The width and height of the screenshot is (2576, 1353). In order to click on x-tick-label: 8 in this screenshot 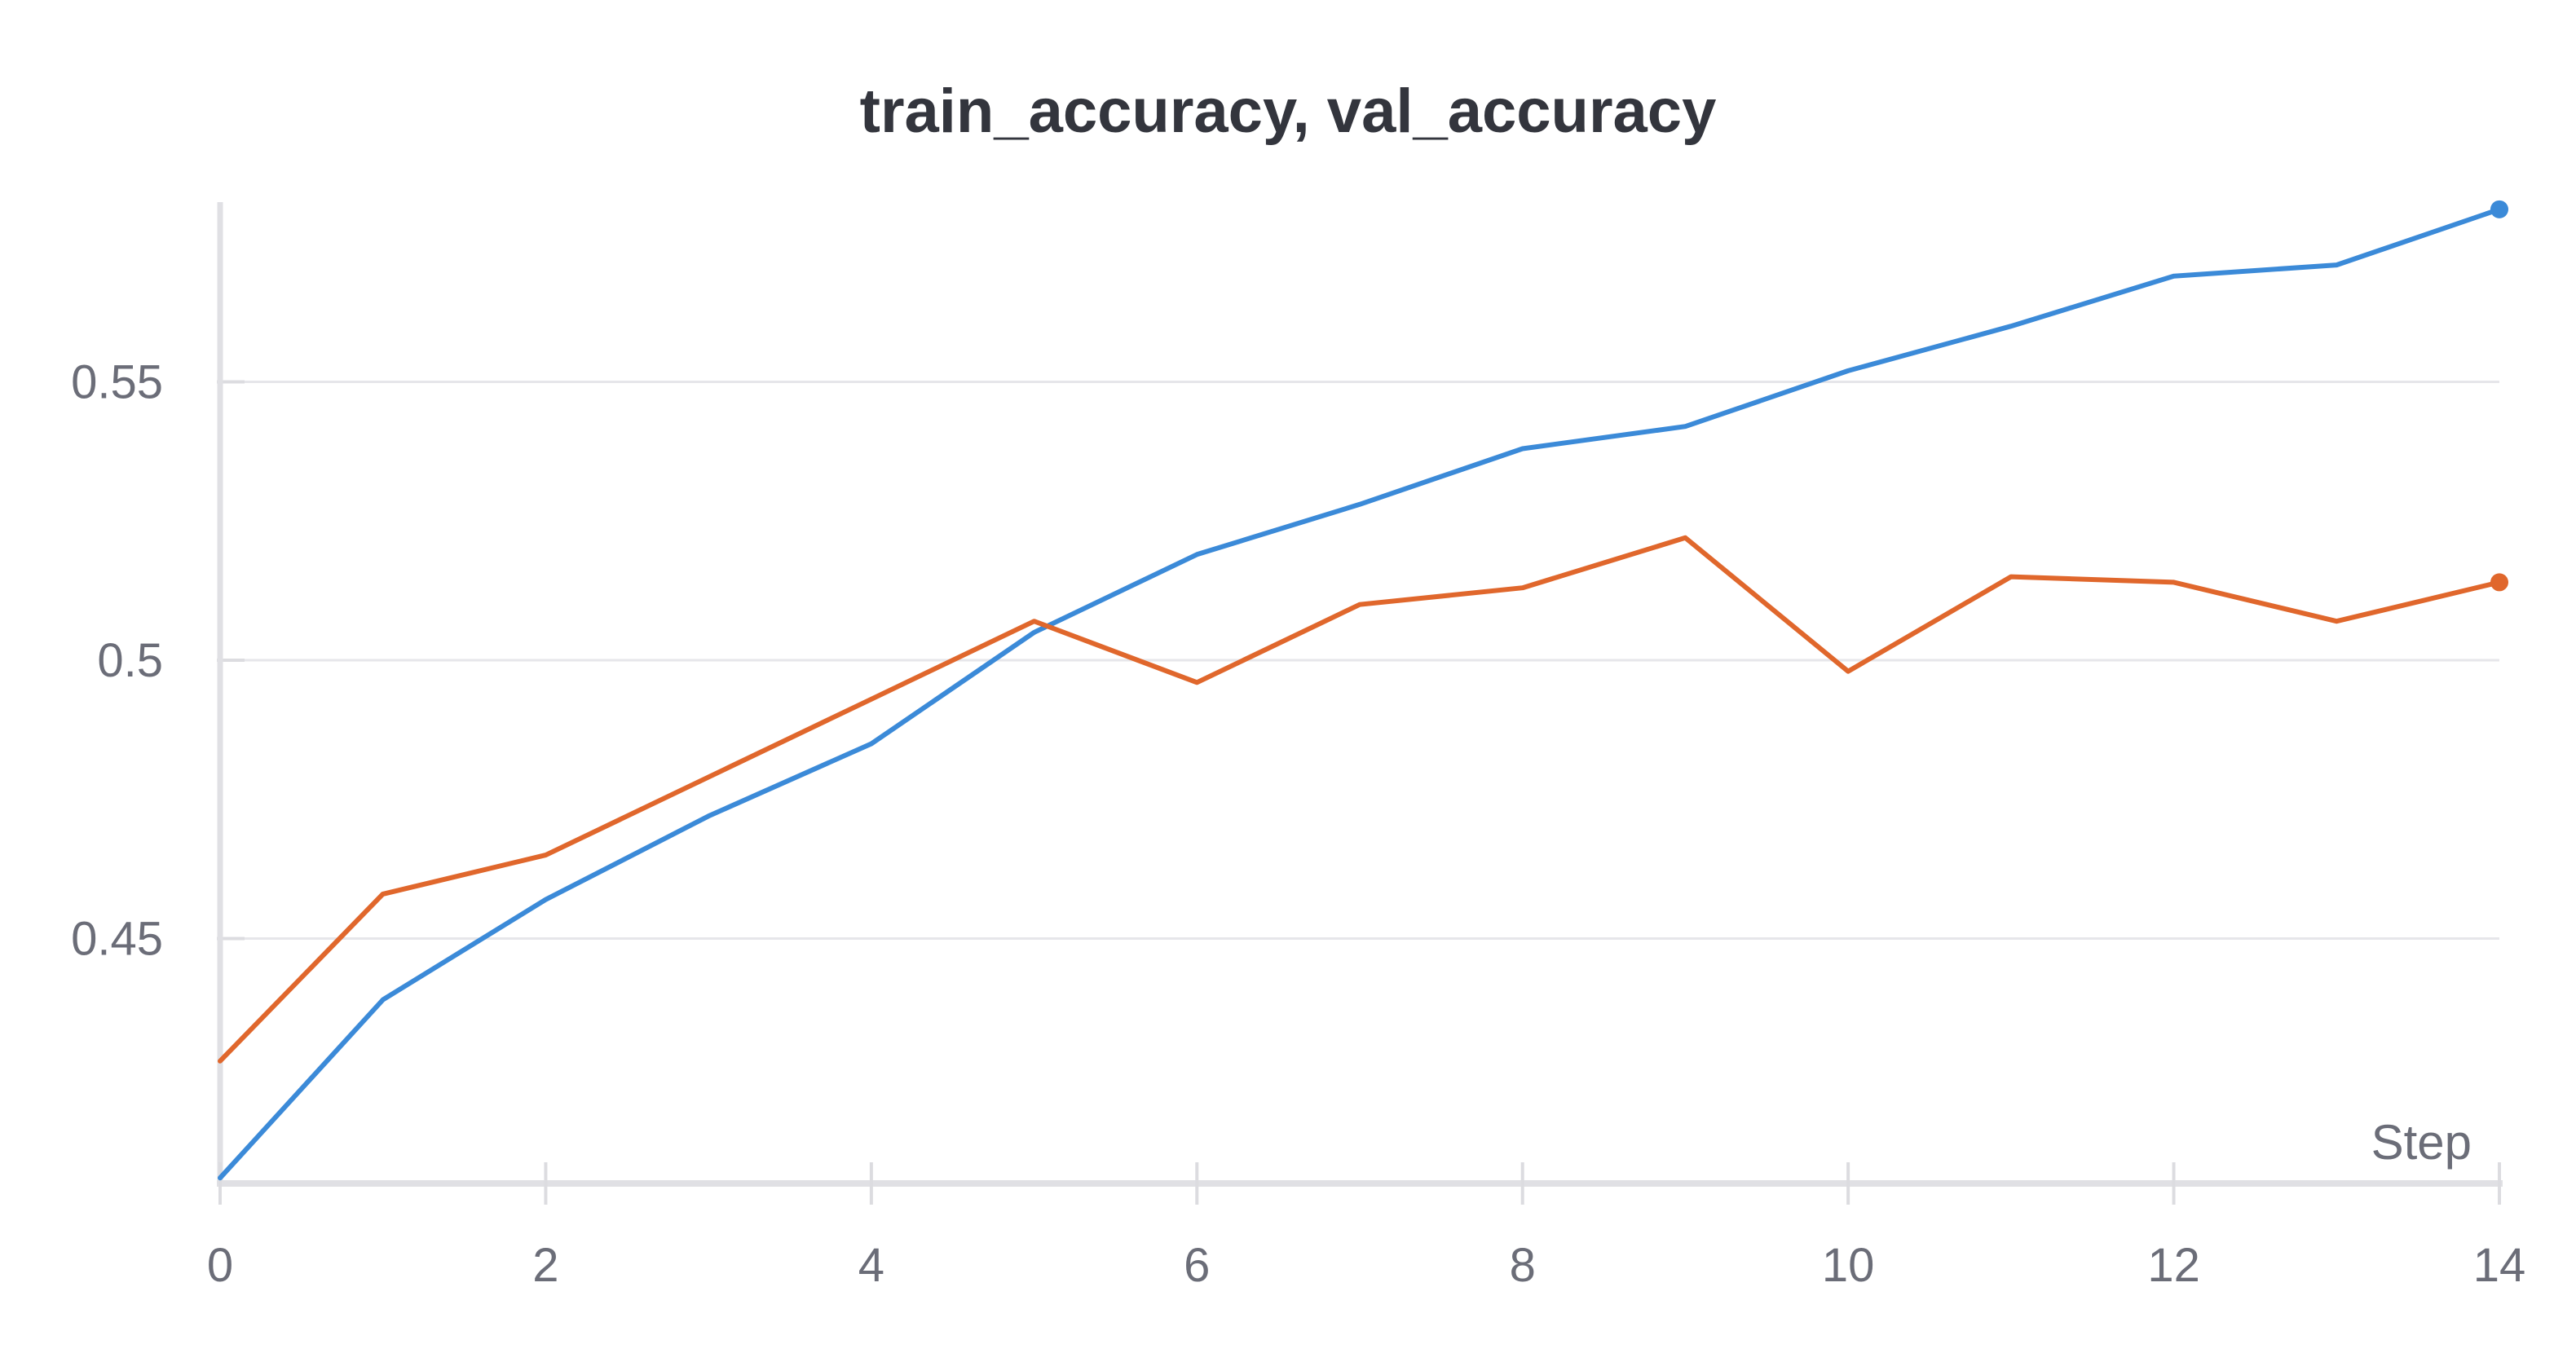, I will do `click(1523, 1265)`.